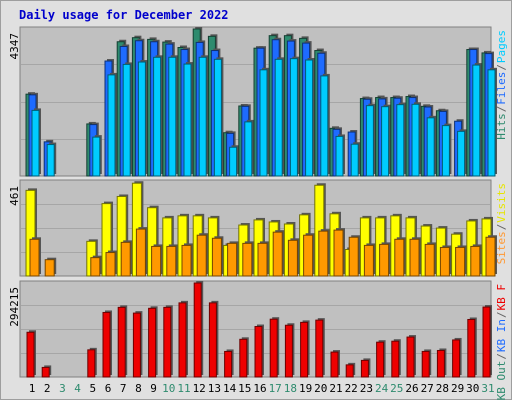  I want to click on x-tick-label-24: 24, so click(382, 388).